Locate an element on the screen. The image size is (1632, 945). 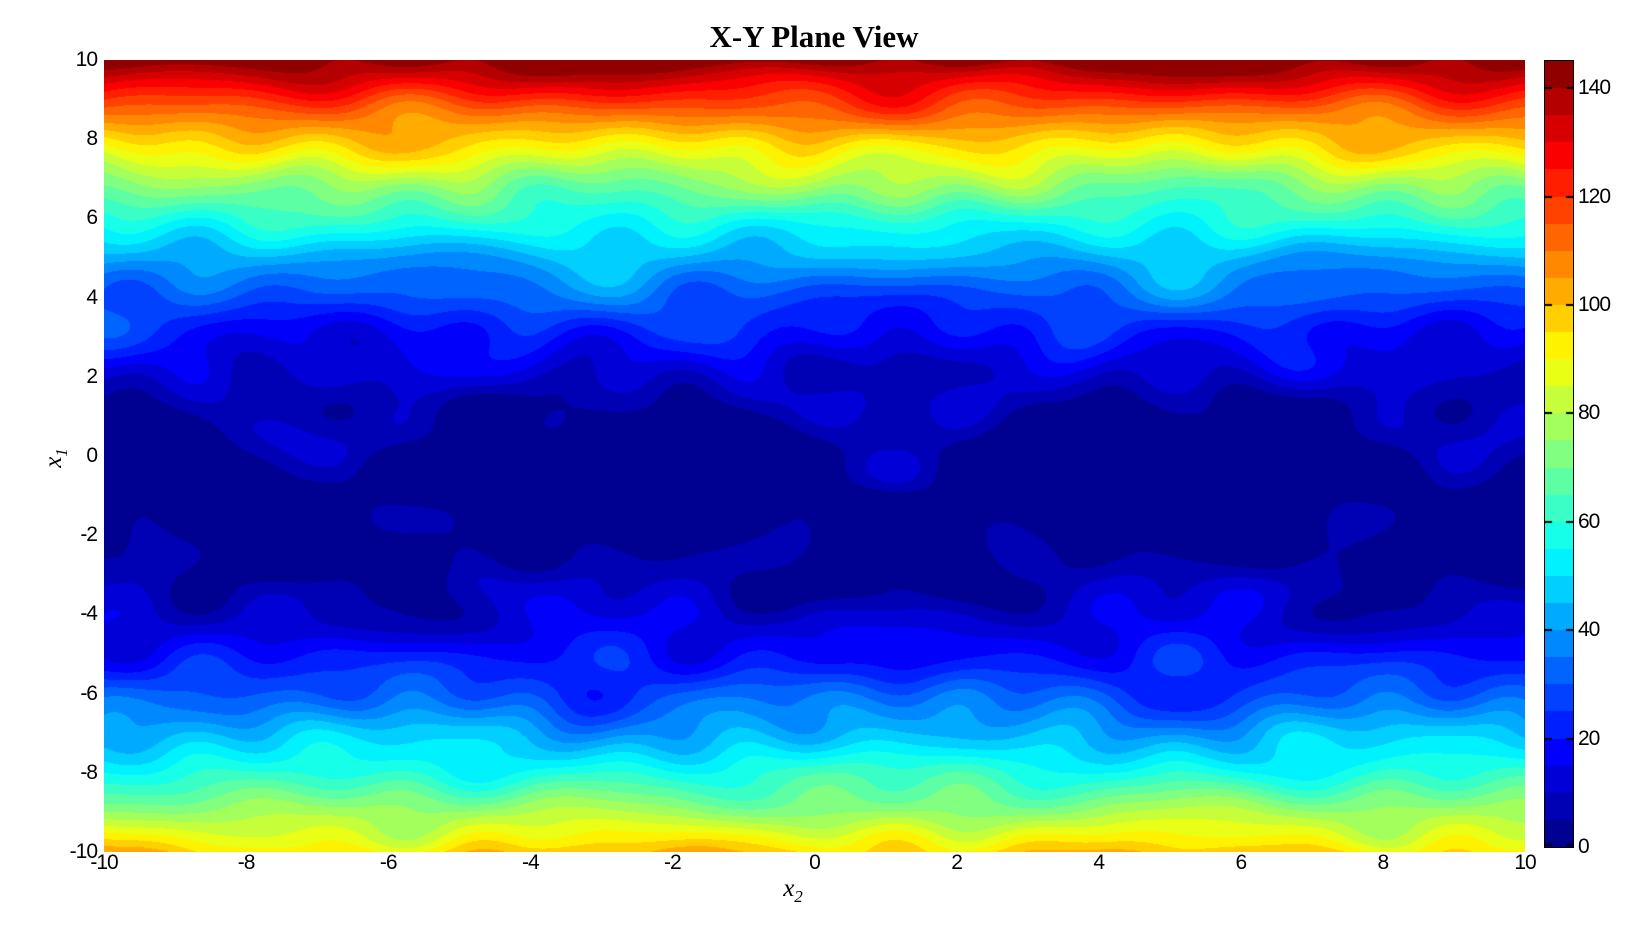
y-axis-label-subscript: 1 is located at coordinates (61, 452).